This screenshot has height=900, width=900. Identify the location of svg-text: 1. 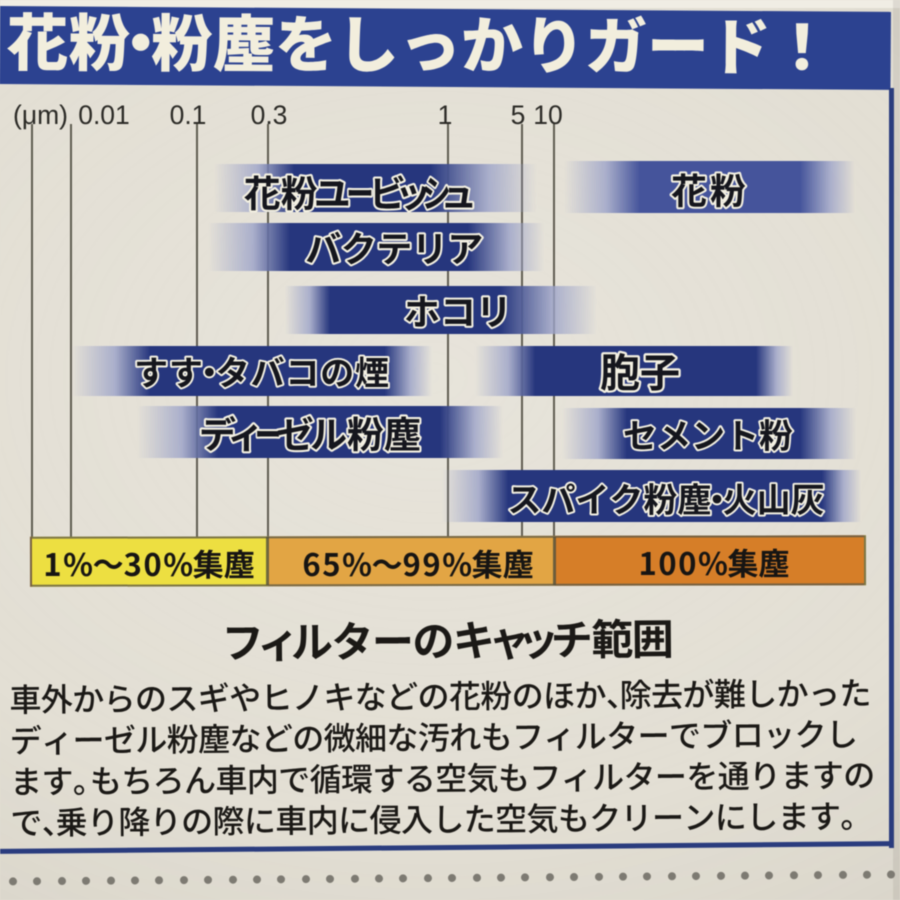
(445, 115).